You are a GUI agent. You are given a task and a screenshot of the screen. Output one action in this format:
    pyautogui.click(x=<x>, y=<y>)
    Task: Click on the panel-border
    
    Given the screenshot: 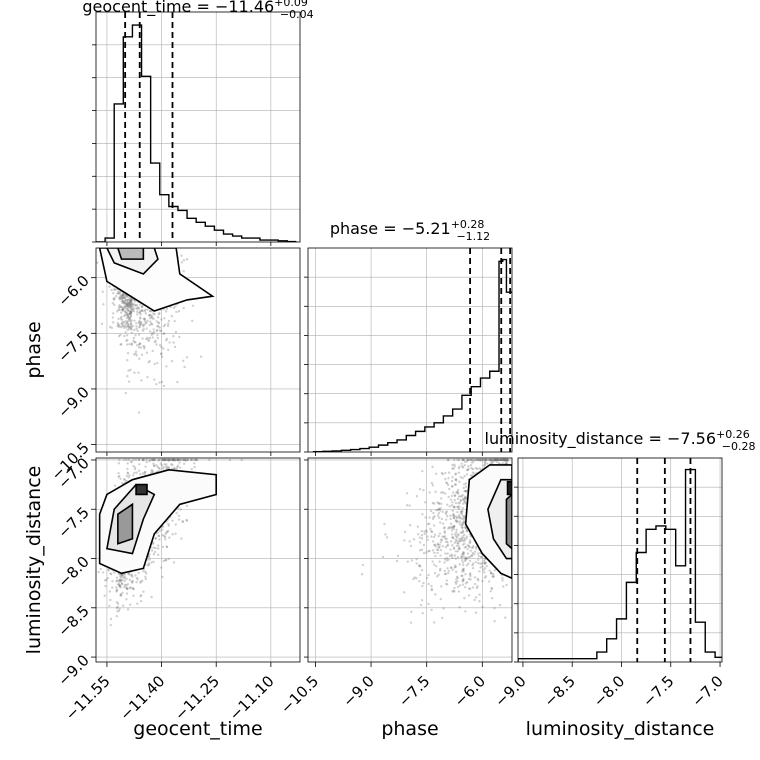 What is the action you would take?
    pyautogui.click(x=620, y=560)
    